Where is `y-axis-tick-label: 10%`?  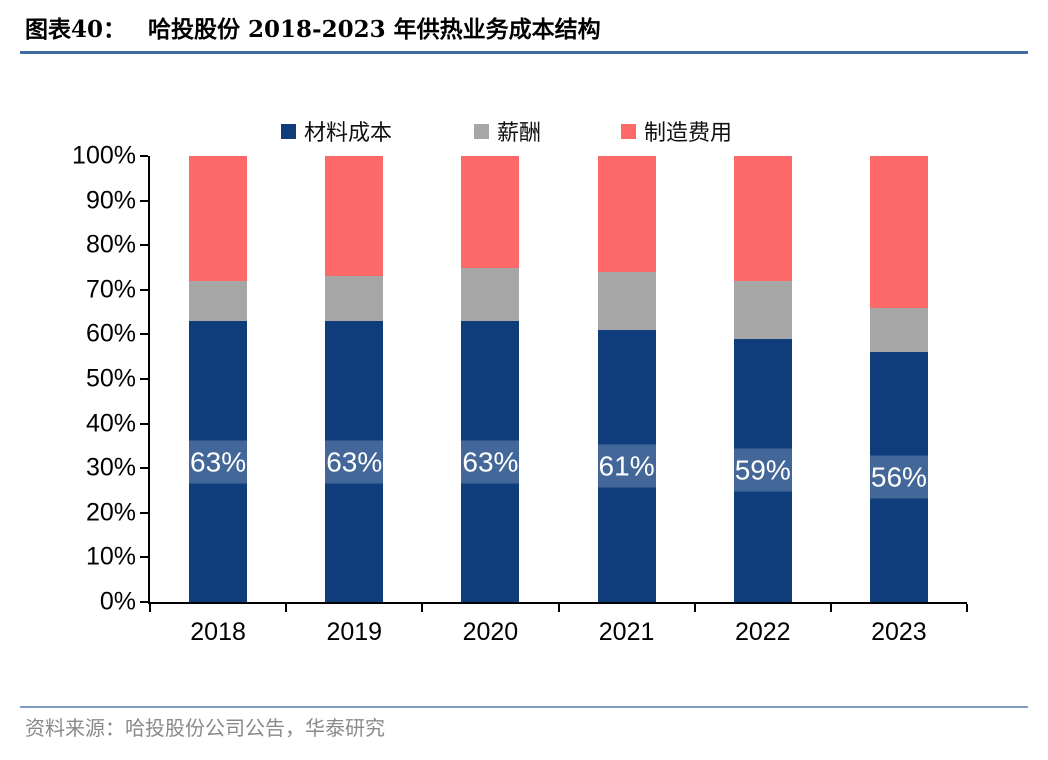
y-axis-tick-label: 10% is located at coordinates (110, 556).